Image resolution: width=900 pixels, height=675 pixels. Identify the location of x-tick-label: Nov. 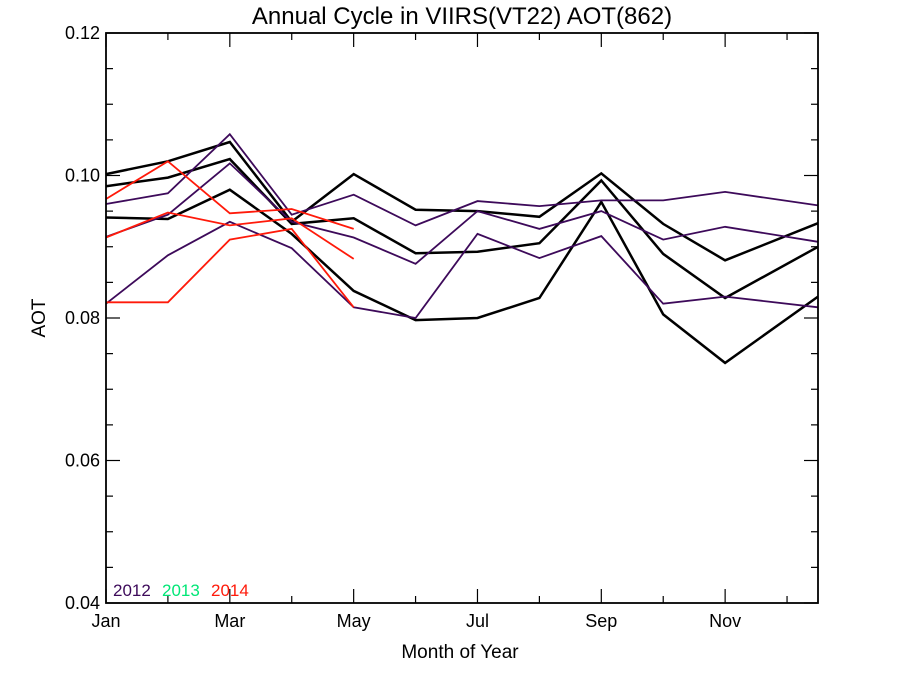
(725, 621).